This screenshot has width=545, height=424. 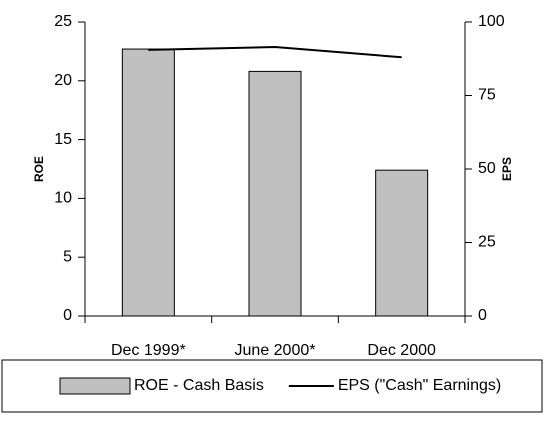 I want to click on legend-label: ROE - Cash Basis, so click(x=199, y=385).